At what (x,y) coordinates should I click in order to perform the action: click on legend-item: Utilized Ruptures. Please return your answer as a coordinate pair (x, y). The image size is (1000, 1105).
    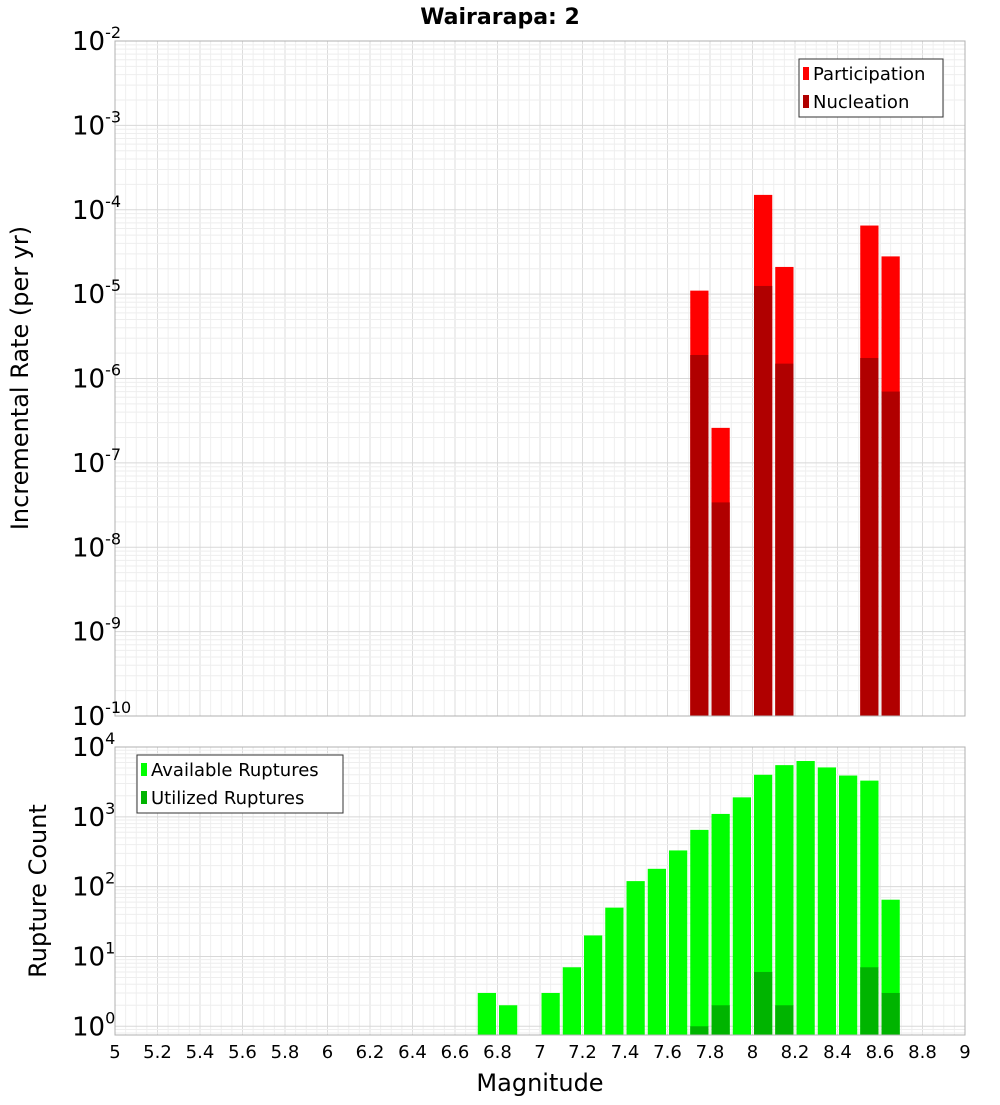
    Looking at the image, I should click on (222, 798).